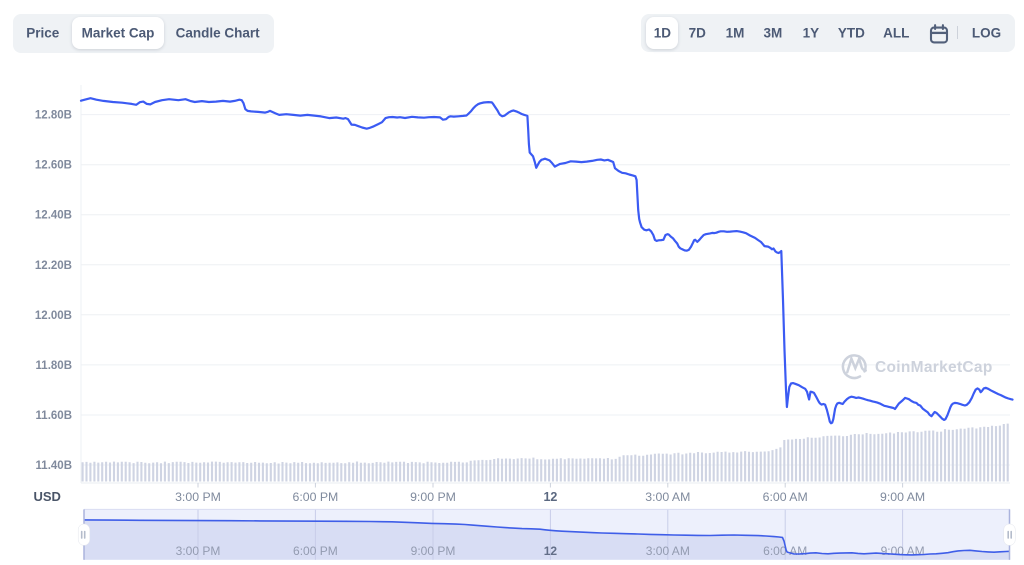 The image size is (1024, 565). Describe the element at coordinates (53, 316) in the screenshot. I see `svg-text: 12.00B` at that location.